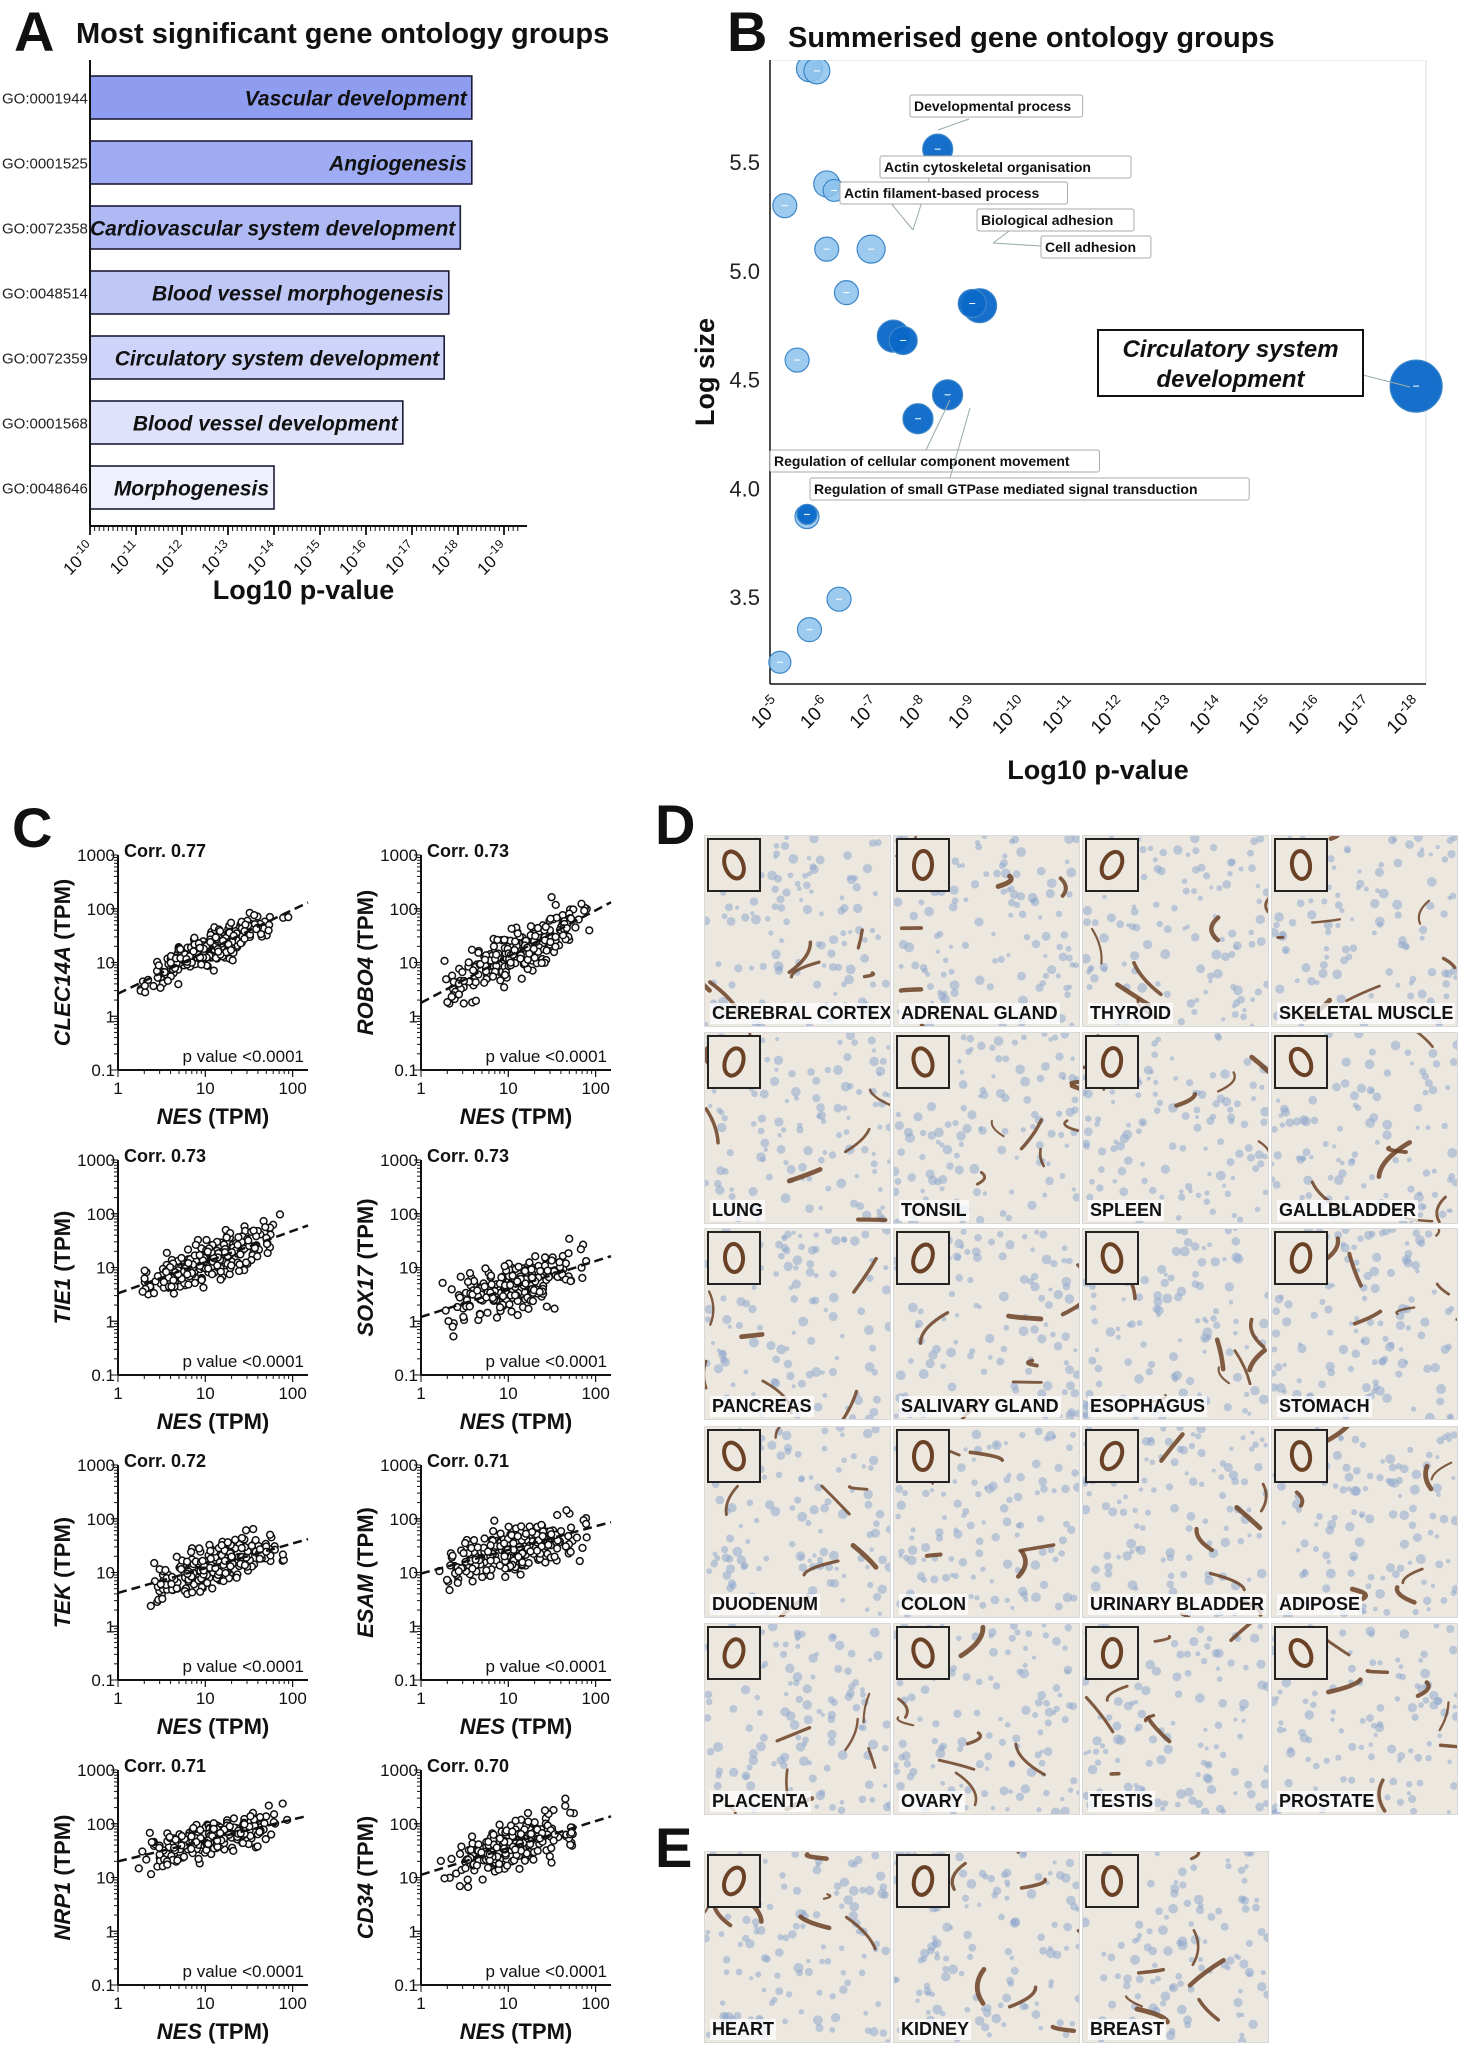 The height and width of the screenshot is (2049, 1462). Describe the element at coordinates (1366, 1013) in the screenshot. I see `tissue-label: SKELETAL MUSCLE` at that location.